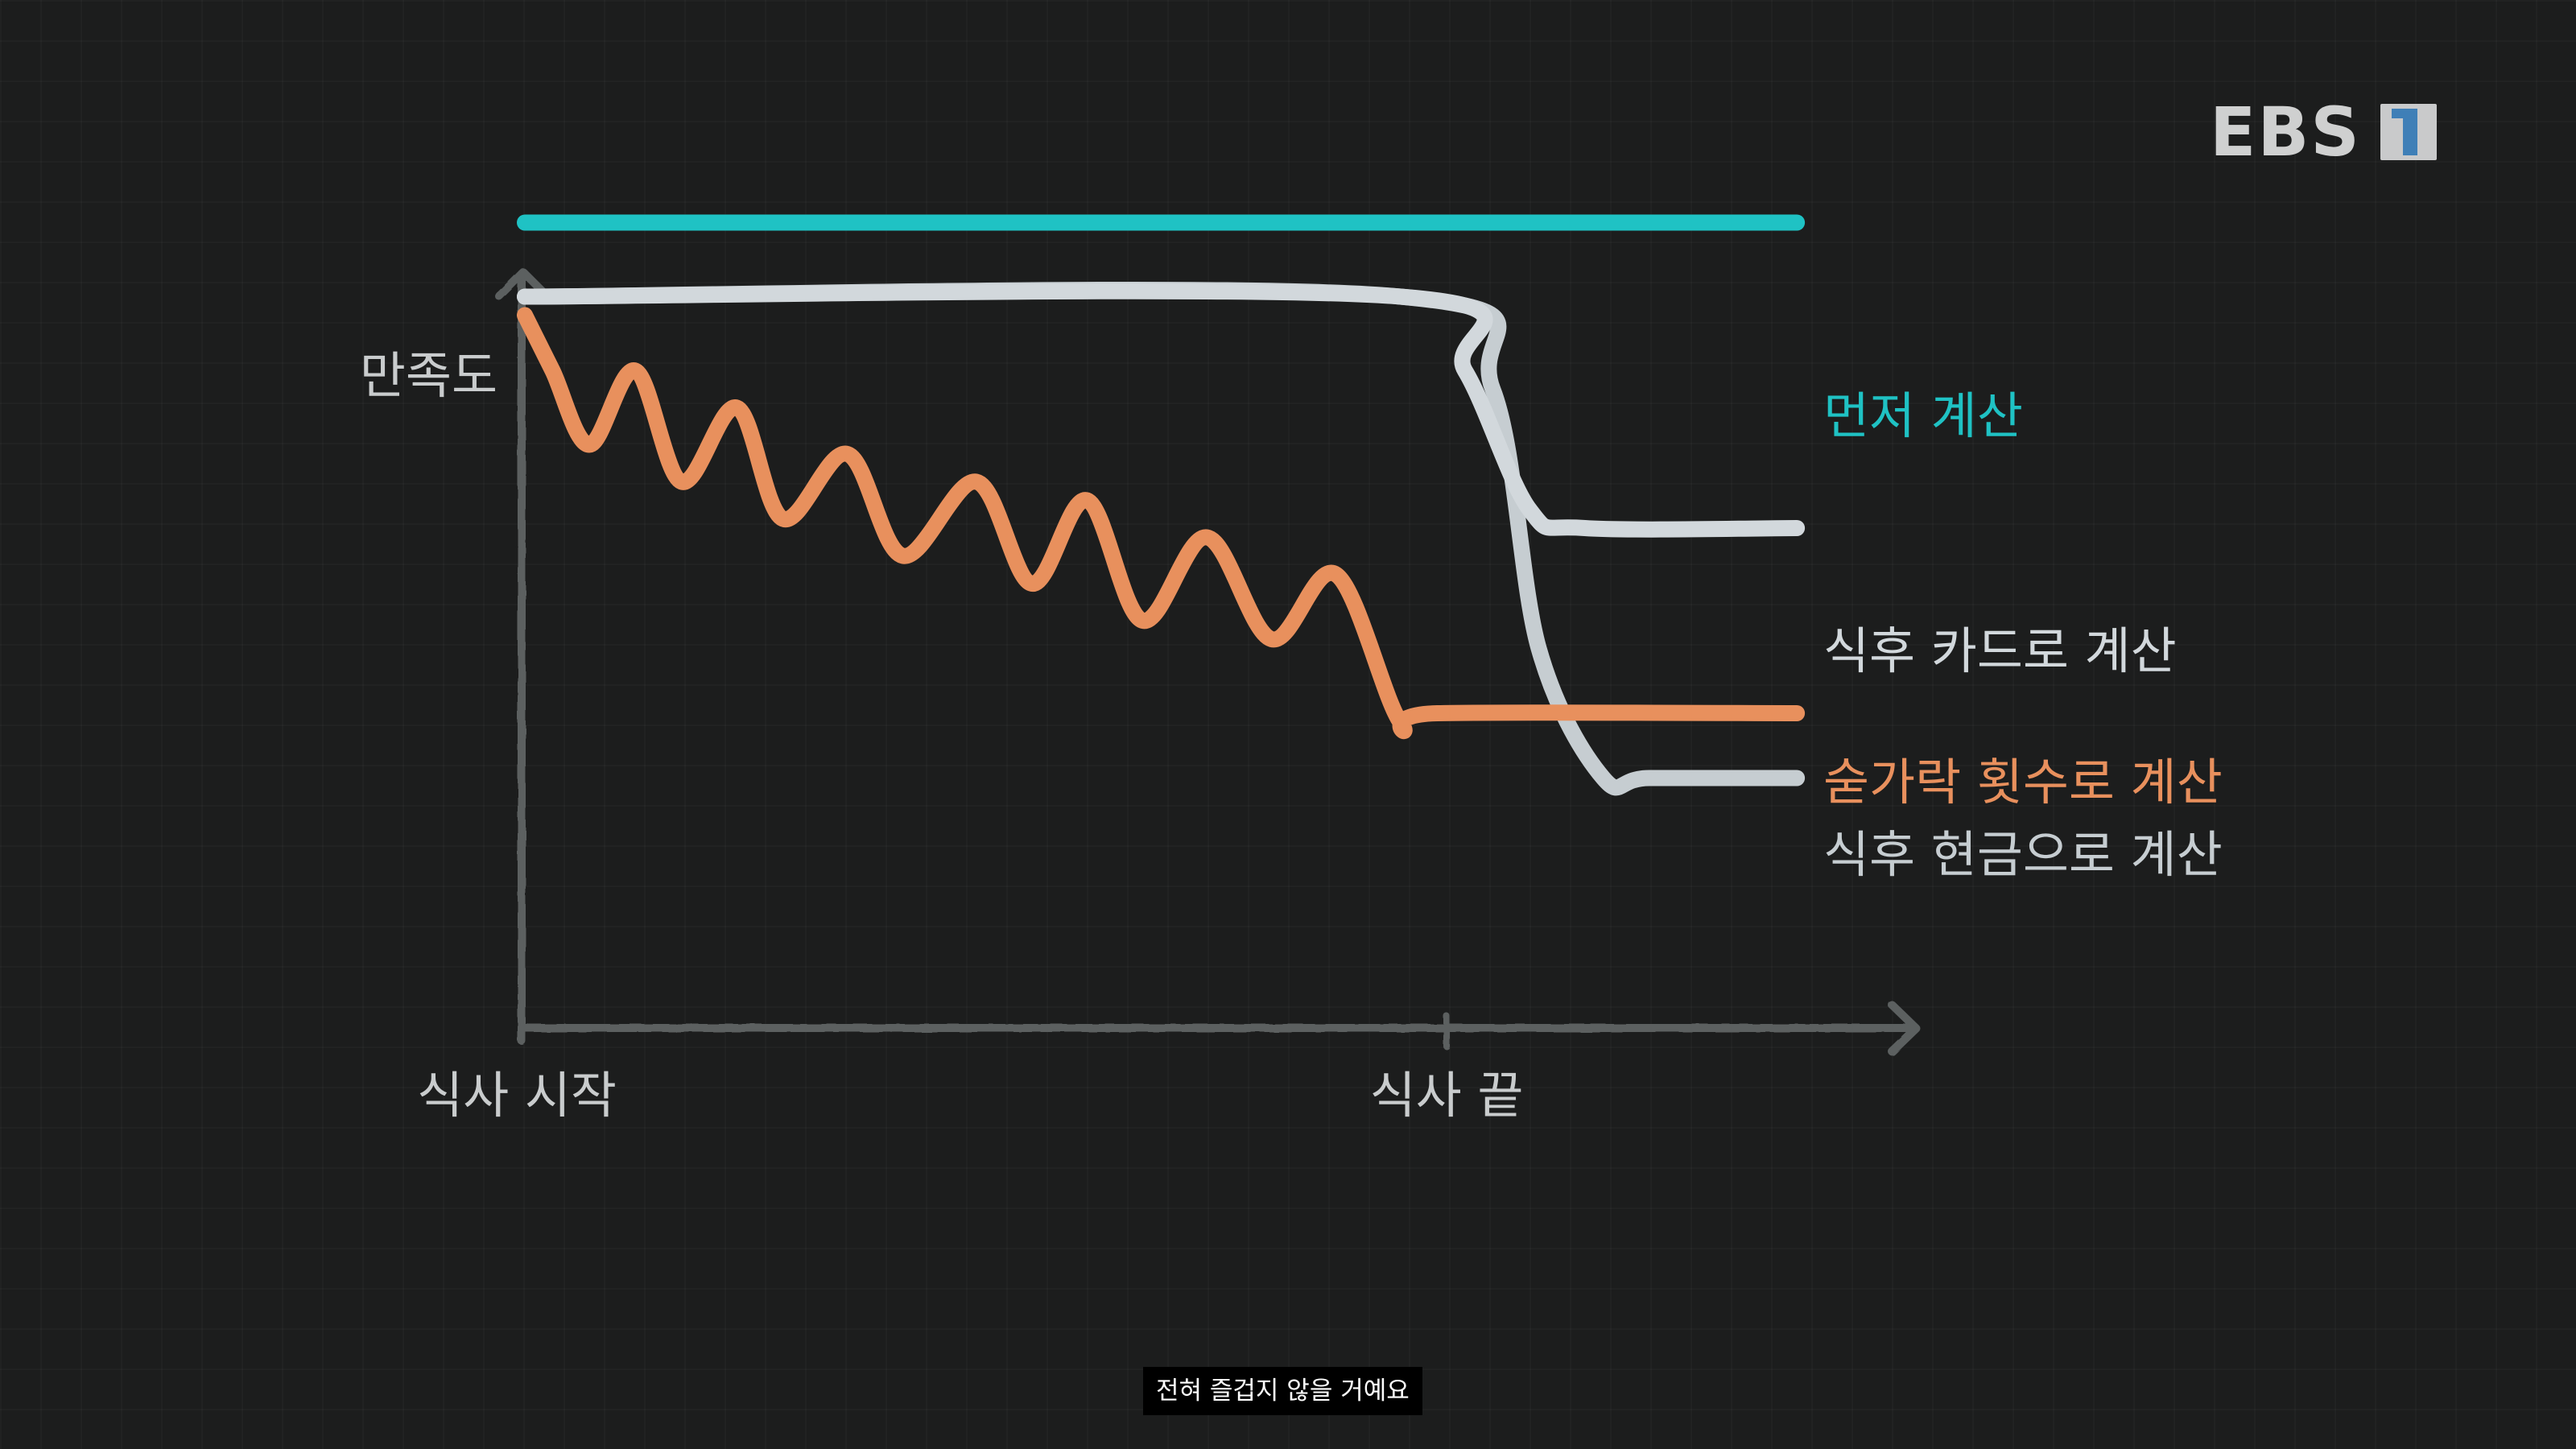 This screenshot has width=2576, height=1449. What do you see at coordinates (2000, 650) in the screenshot?
I see `legend-label-2: 식후 카드로 계산` at bounding box center [2000, 650].